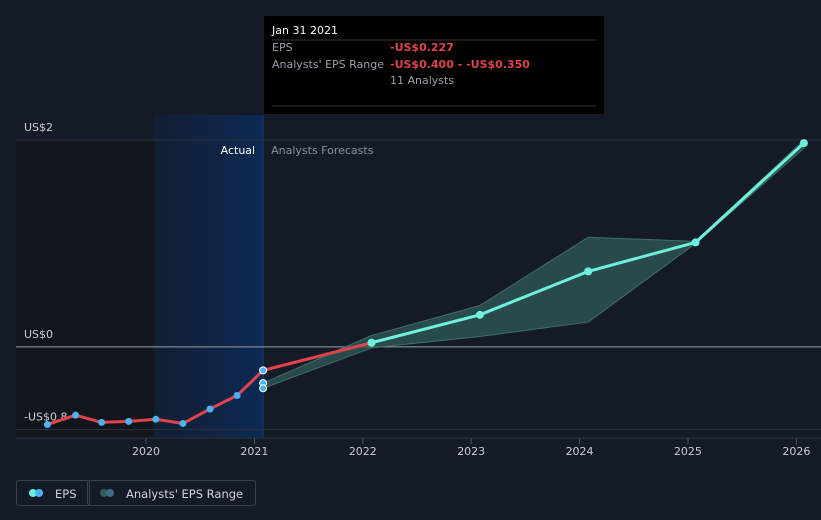 The image size is (821, 520). Describe the element at coordinates (146, 451) in the screenshot. I see `x-tick-label: 2020` at that location.